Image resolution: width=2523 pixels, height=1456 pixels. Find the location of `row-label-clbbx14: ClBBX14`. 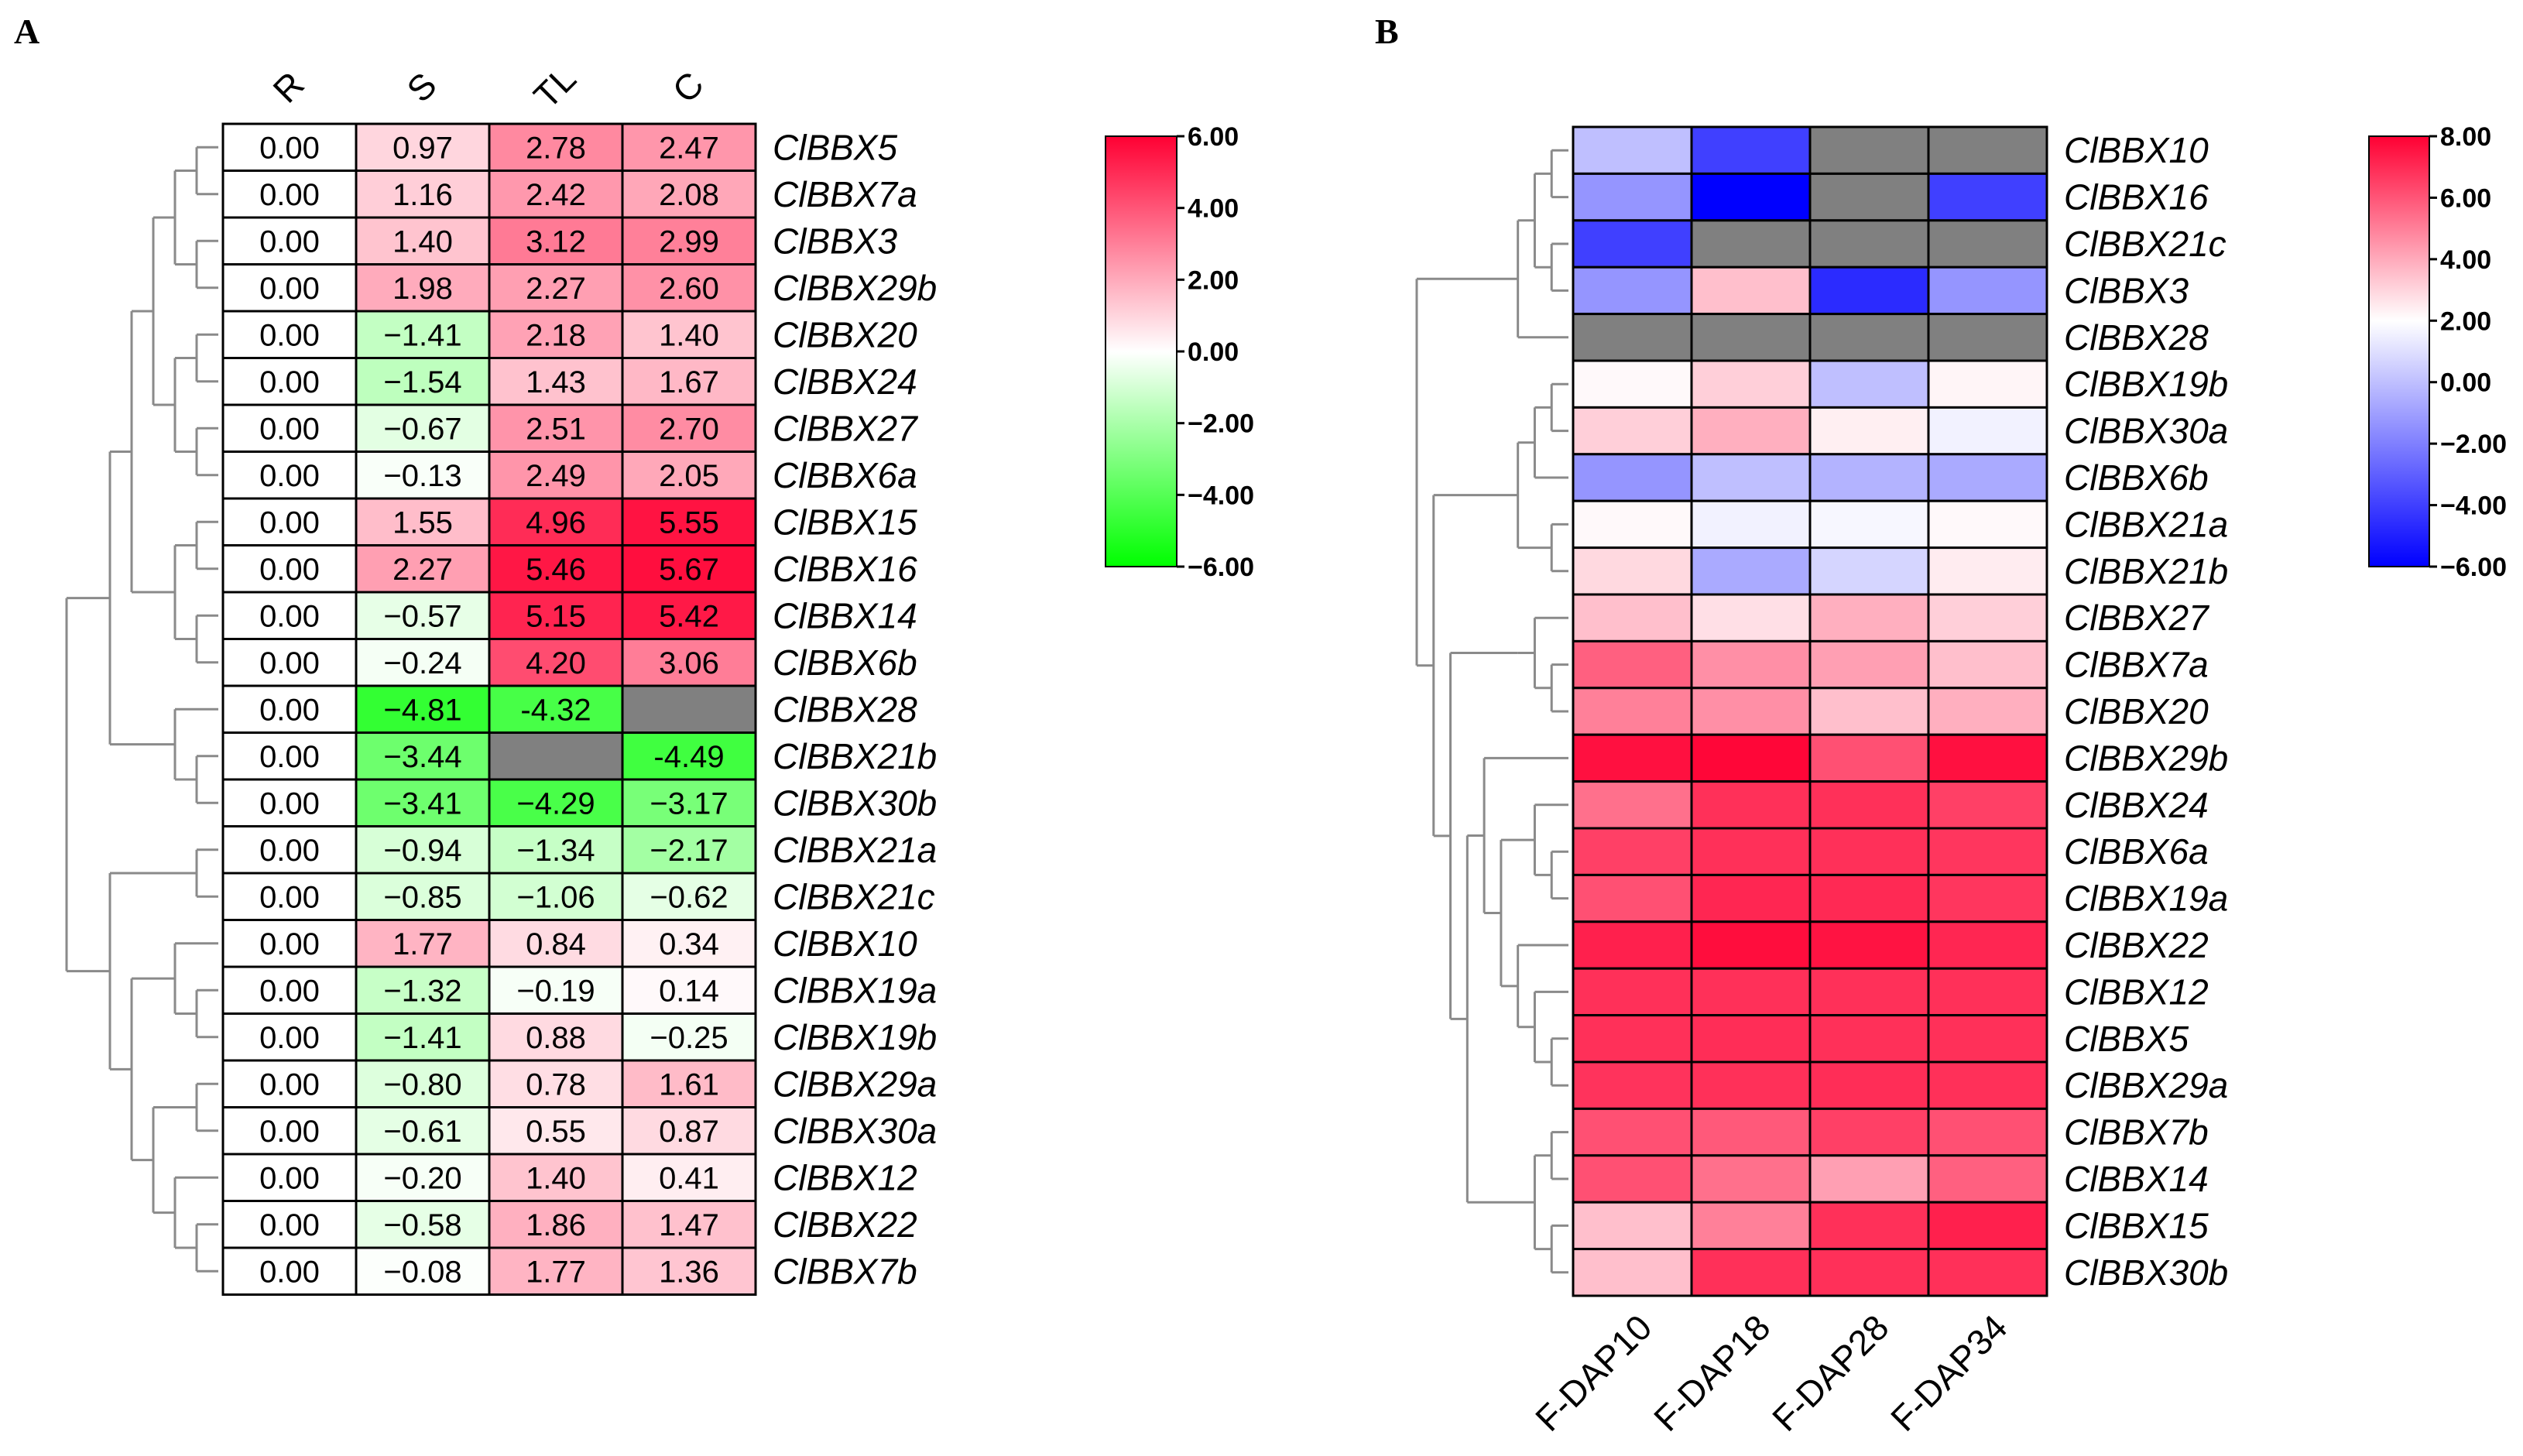

row-label-clbbx14: ClBBX14 is located at coordinates (845, 615).